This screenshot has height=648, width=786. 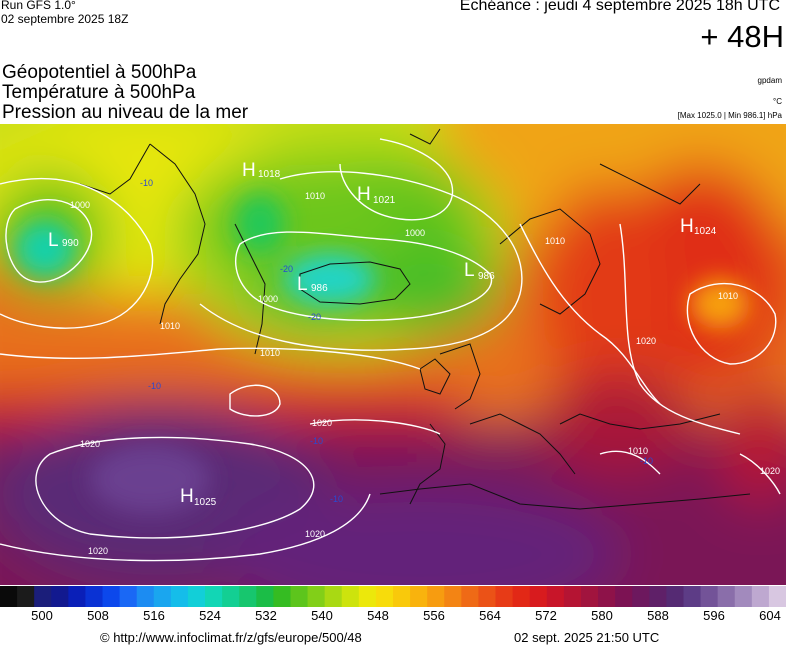 I want to click on color-scale-tick: 572, so click(x=546, y=615).